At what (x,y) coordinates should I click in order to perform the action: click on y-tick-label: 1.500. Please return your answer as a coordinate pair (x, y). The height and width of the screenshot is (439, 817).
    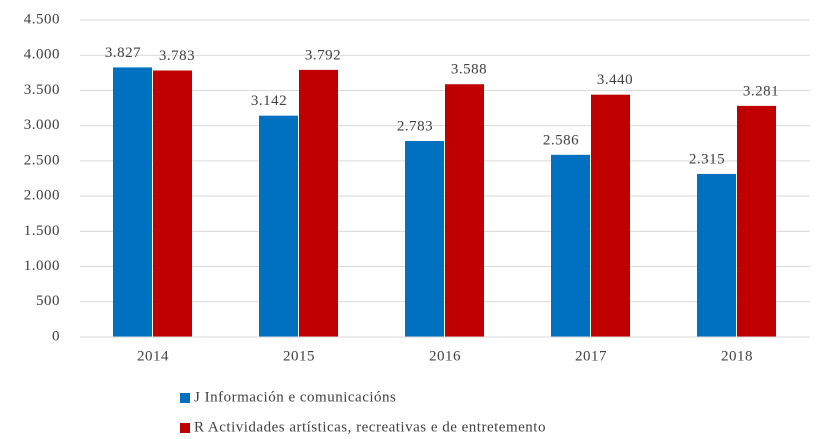
    Looking at the image, I should click on (42, 231).